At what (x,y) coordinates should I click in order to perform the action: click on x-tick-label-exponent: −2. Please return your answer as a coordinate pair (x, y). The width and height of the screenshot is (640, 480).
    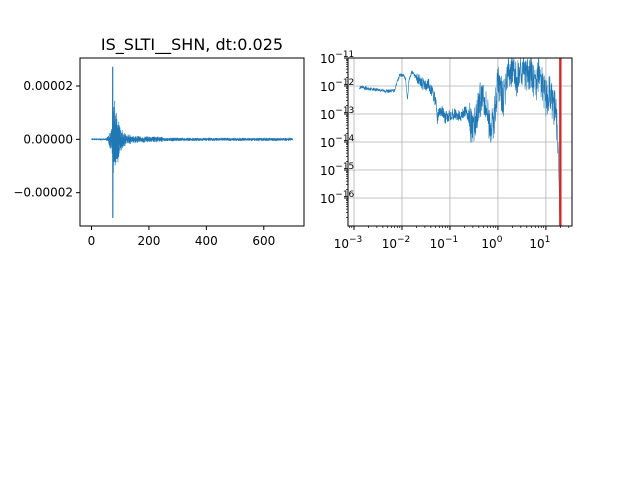
    Looking at the image, I should click on (403, 240).